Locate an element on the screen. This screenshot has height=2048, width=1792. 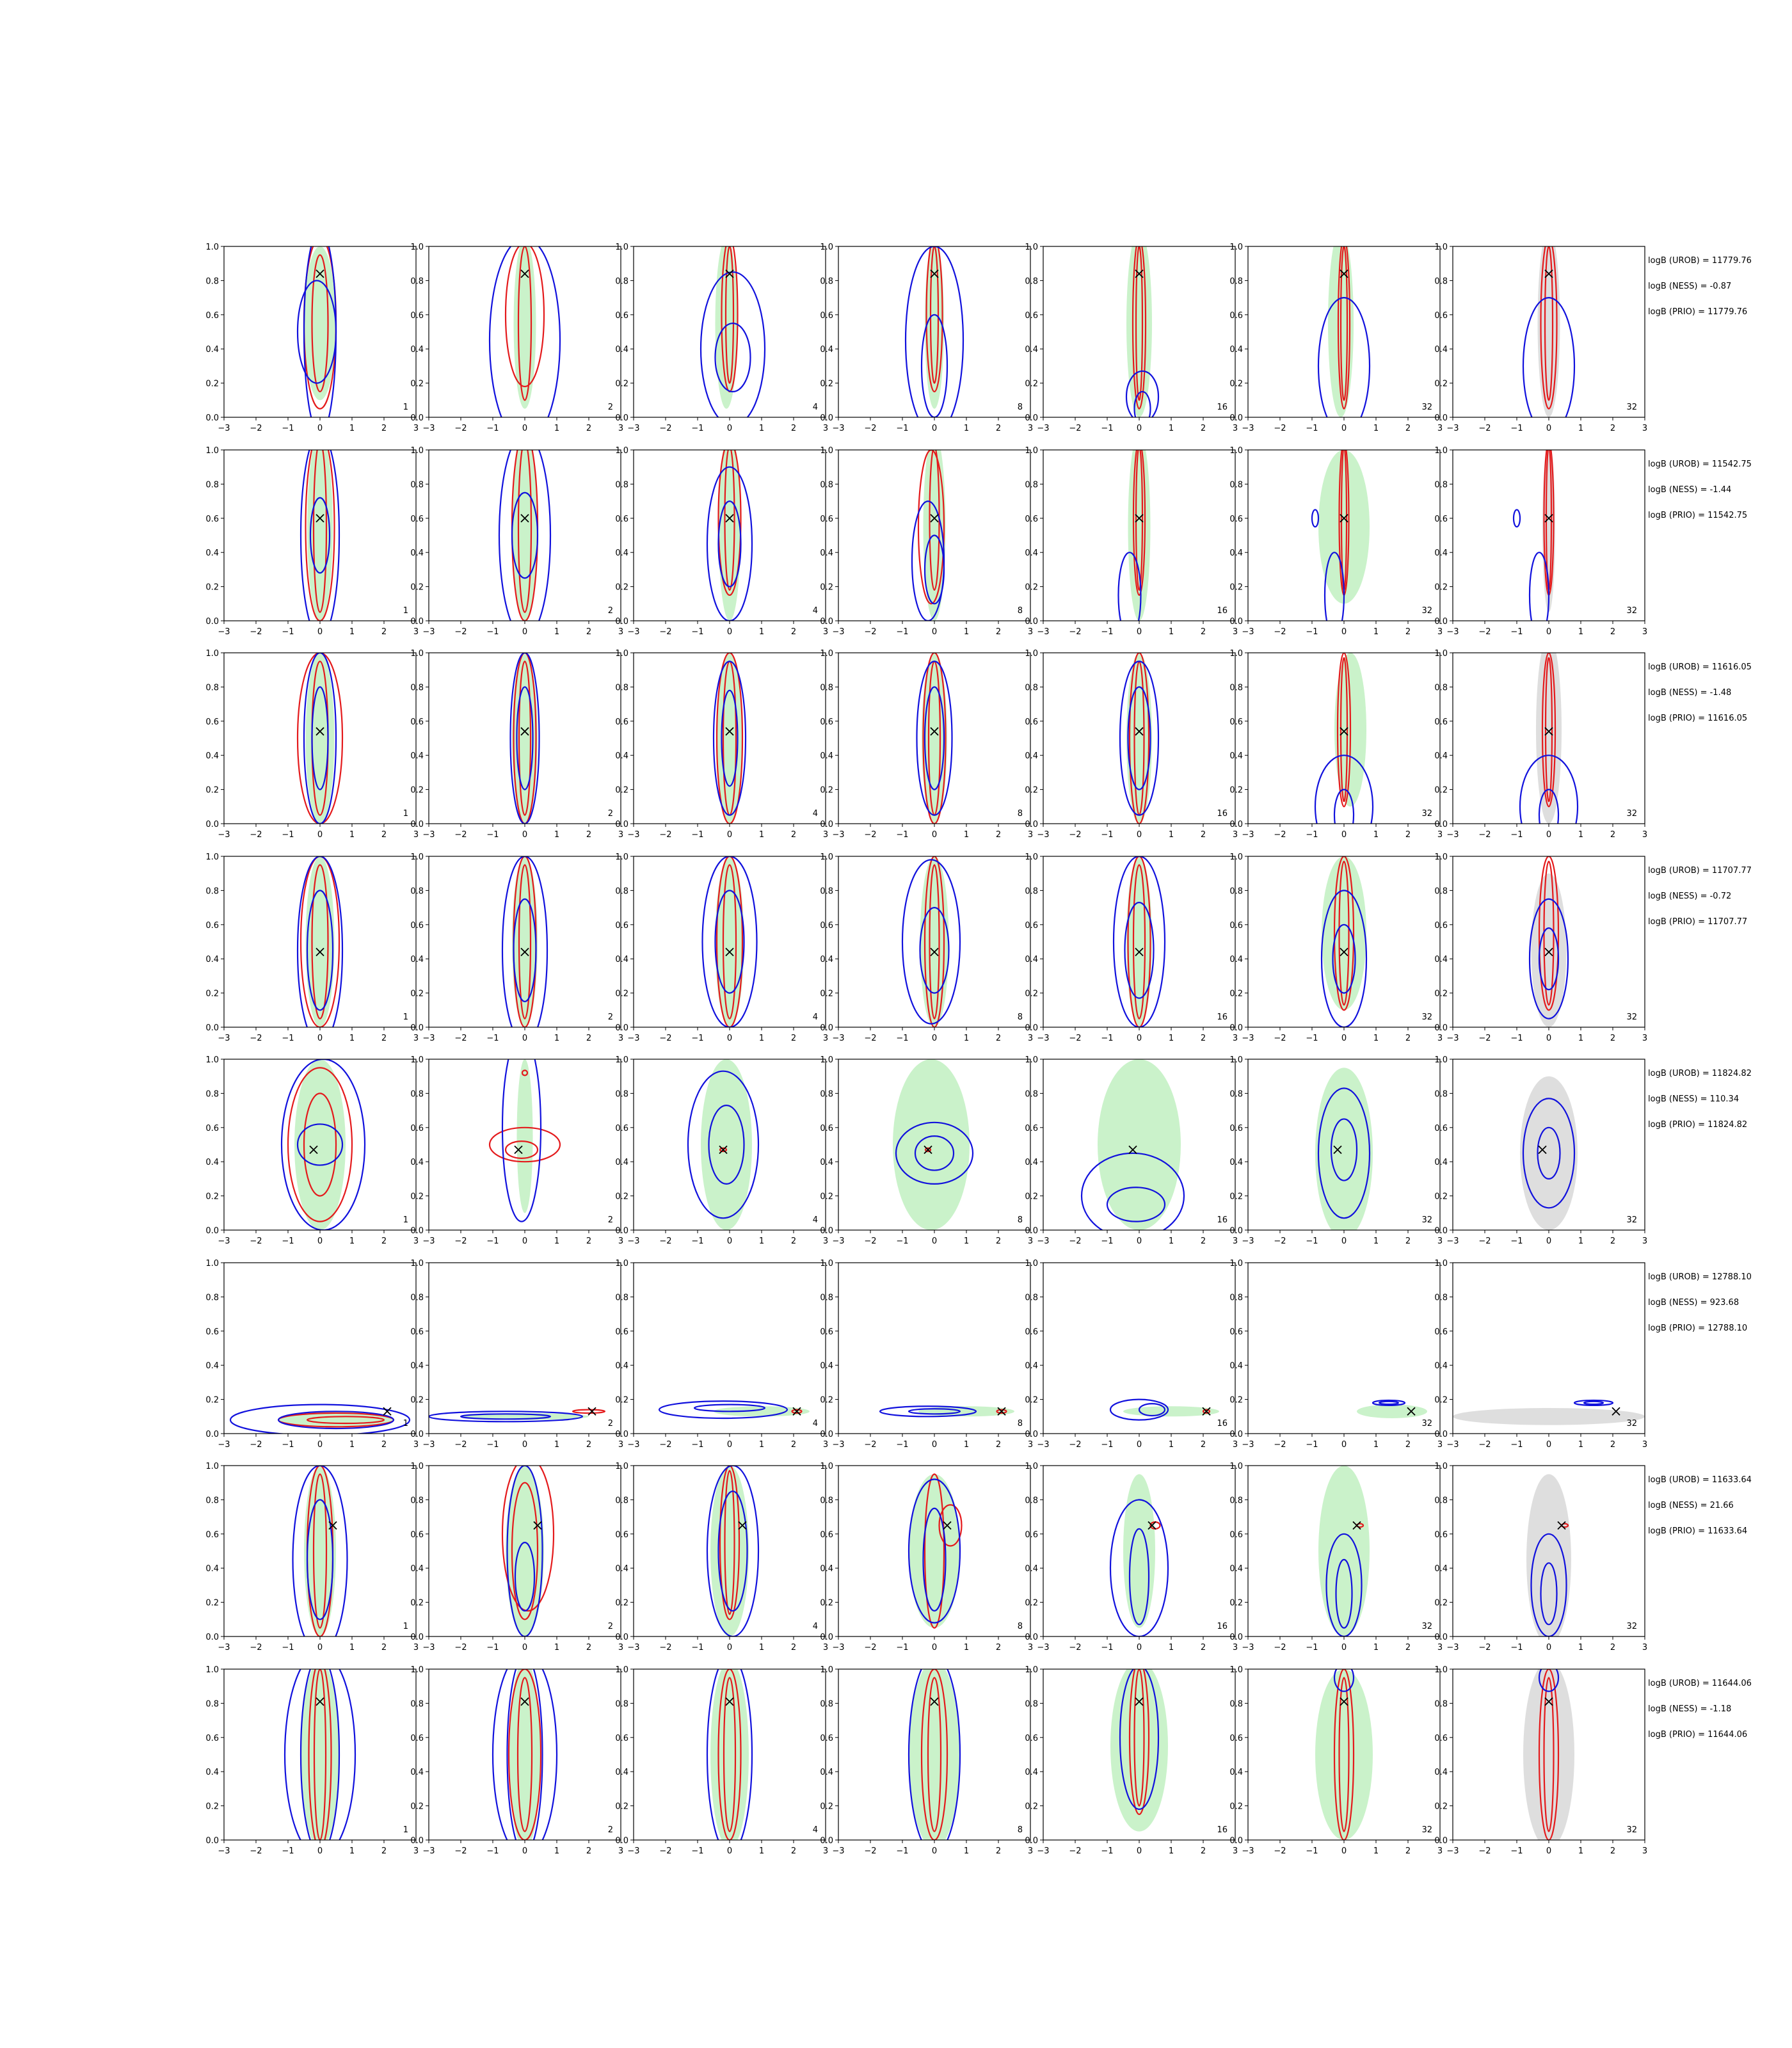
x-tick-label: −1 is located at coordinates (492, 1038).